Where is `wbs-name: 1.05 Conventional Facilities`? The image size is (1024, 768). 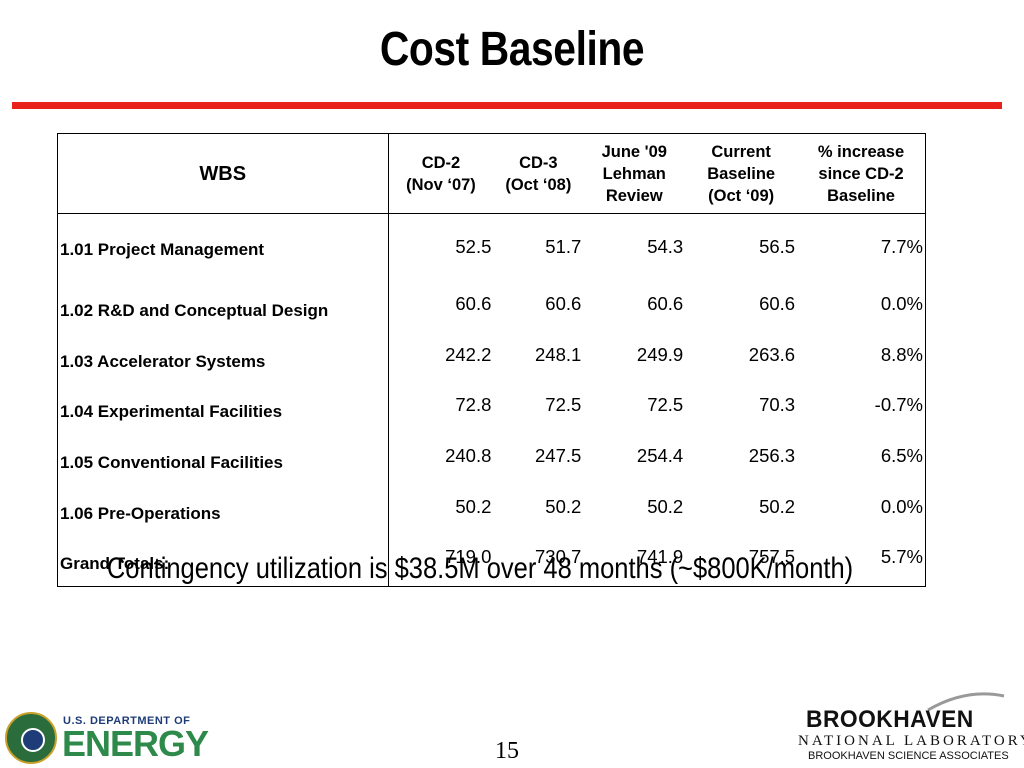
wbs-name: 1.05 Conventional Facilities is located at coordinates (223, 459).